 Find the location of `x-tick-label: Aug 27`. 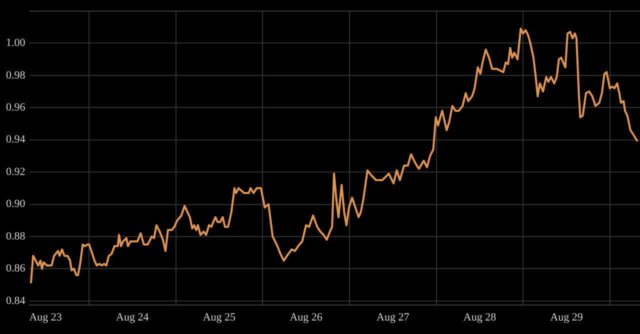

x-tick-label: Aug 27 is located at coordinates (393, 317).